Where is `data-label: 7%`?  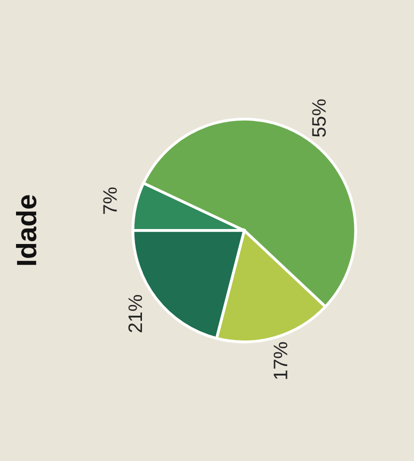 data-label: 7% is located at coordinates (110, 201).